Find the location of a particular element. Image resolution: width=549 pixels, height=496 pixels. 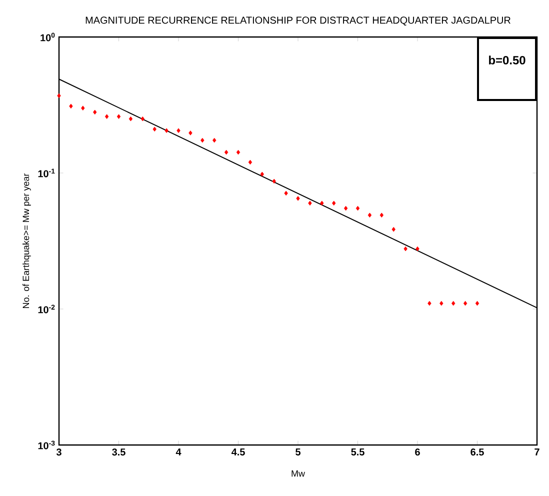

x-tick-label: 6 is located at coordinates (417, 452).